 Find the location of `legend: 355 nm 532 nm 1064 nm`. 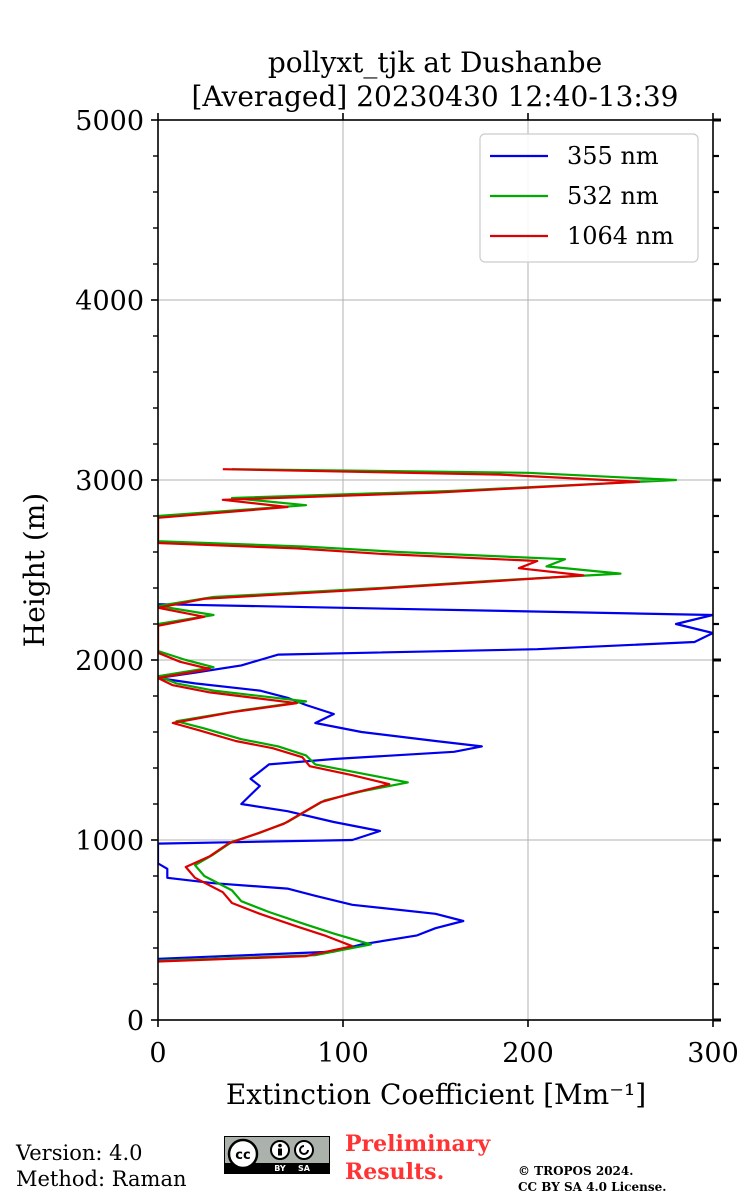

legend: 355 nm 532 nm 1064 nm is located at coordinates (589, 198).